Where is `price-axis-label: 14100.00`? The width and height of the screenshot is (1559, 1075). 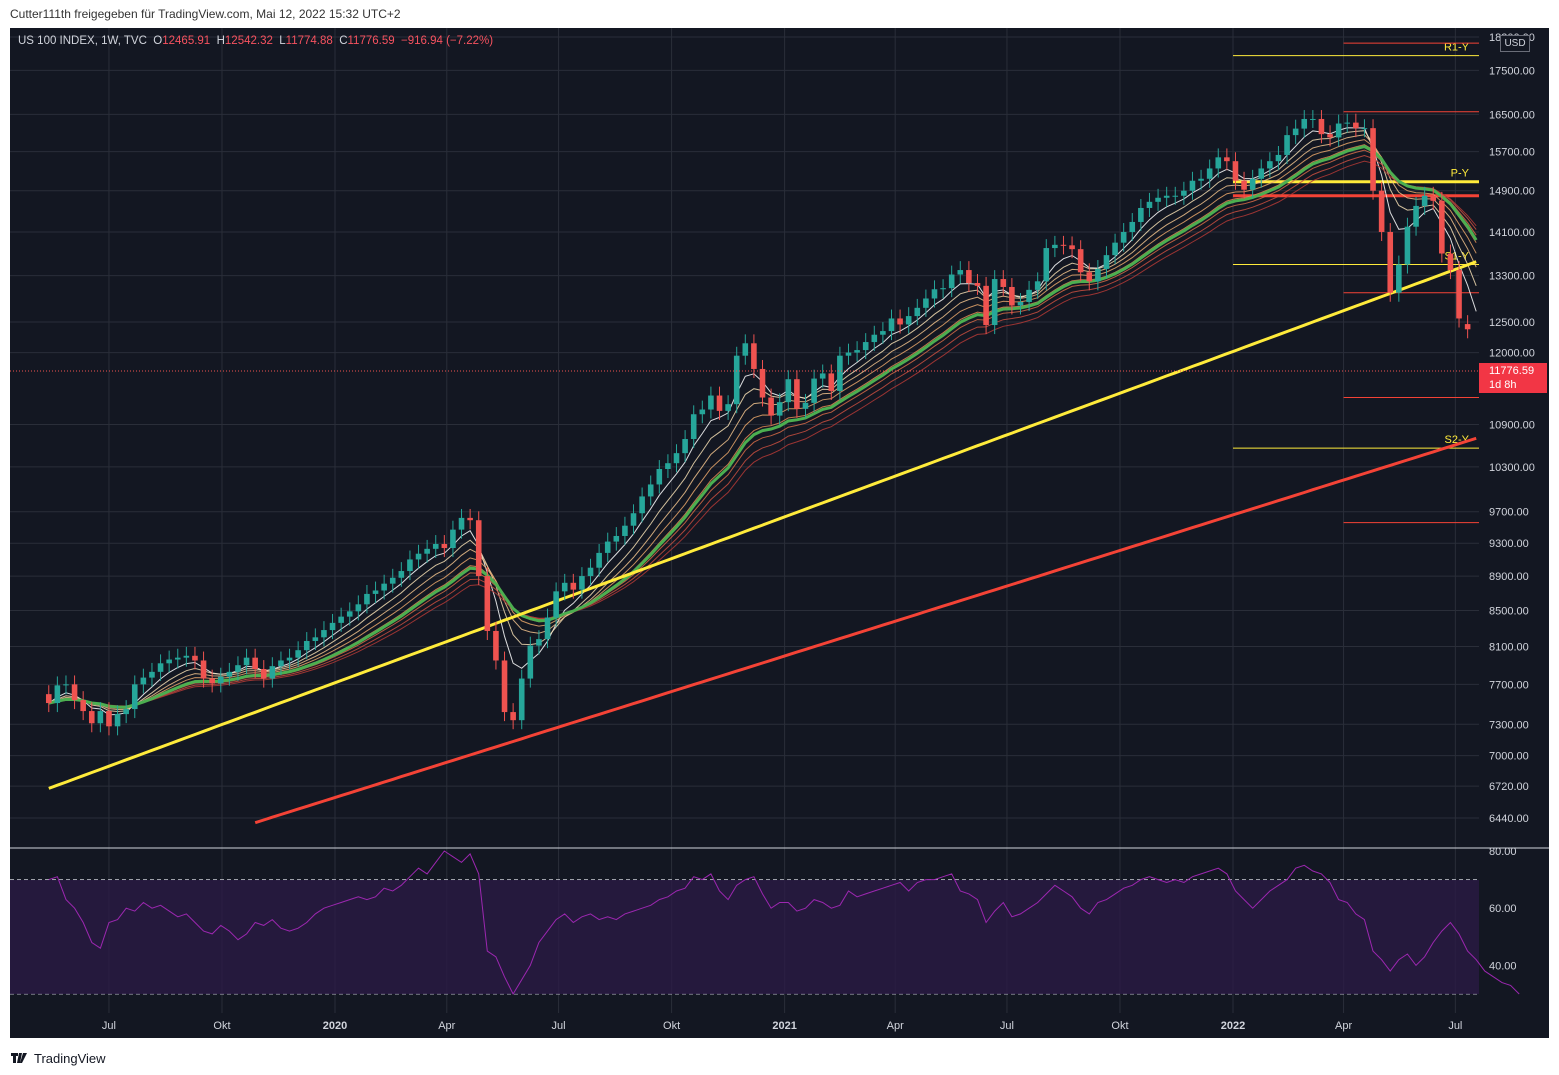 price-axis-label: 14100.00 is located at coordinates (1512, 233).